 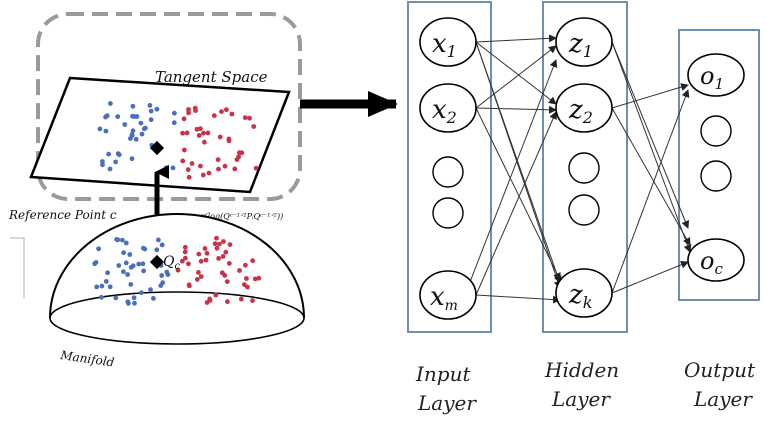 What do you see at coordinates (716, 75) in the screenshot?
I see `output-node-o1` at bounding box center [716, 75].